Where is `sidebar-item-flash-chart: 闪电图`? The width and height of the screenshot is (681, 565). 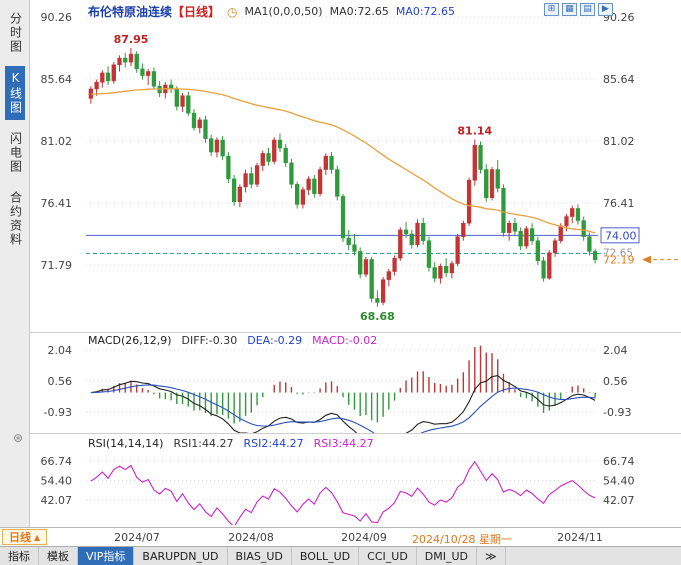 sidebar-item-flash-chart: 闪电图 is located at coordinates (15, 153).